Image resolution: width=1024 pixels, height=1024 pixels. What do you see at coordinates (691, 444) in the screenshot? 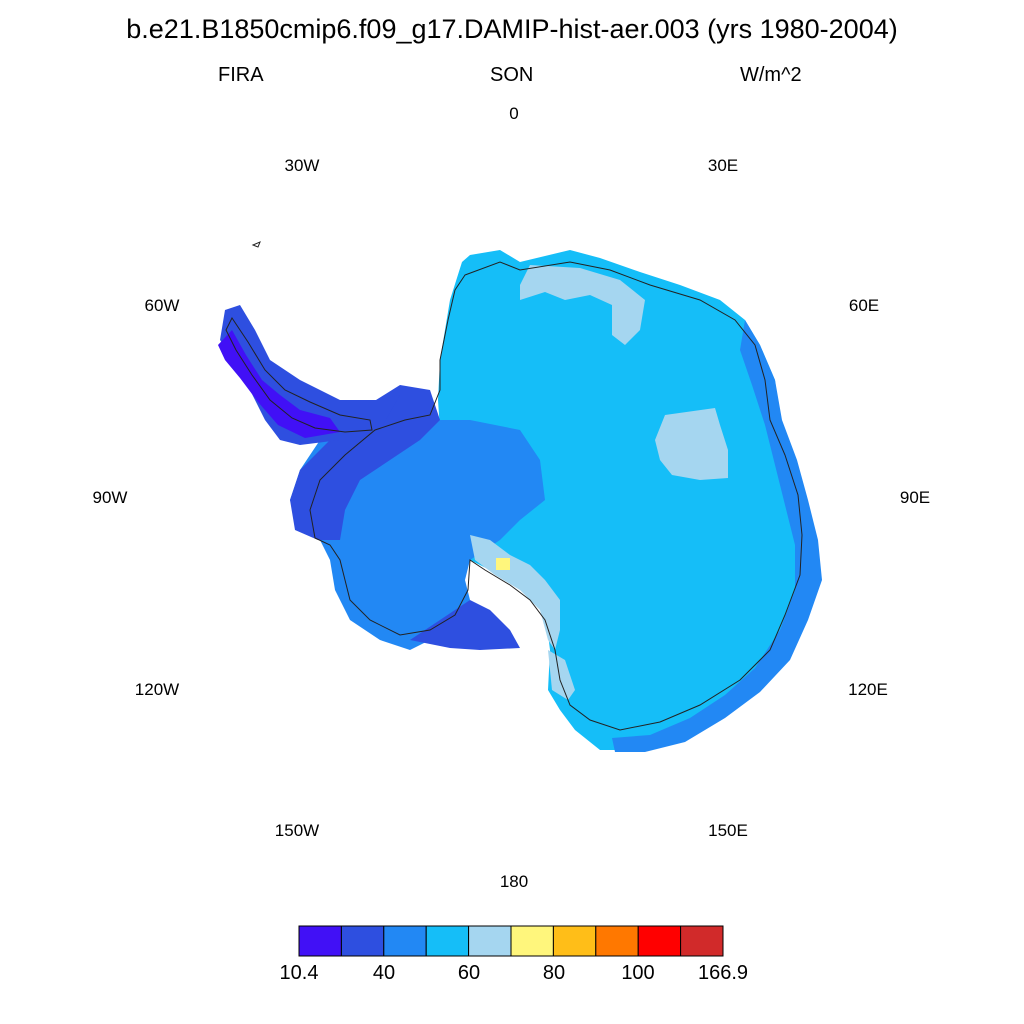
I see `wilkes-land-patch` at bounding box center [691, 444].